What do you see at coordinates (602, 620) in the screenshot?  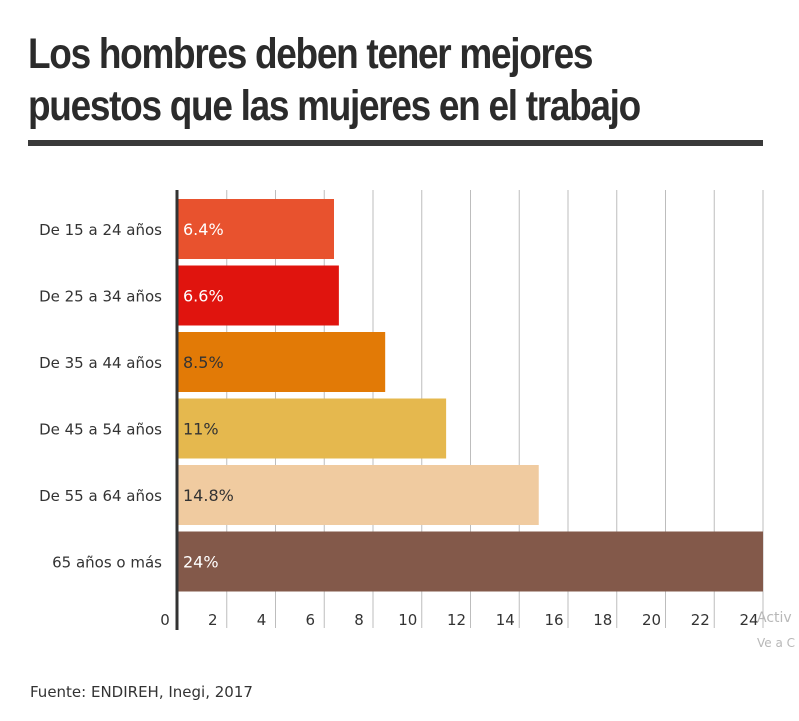 I see `x-tick-label: 18` at bounding box center [602, 620].